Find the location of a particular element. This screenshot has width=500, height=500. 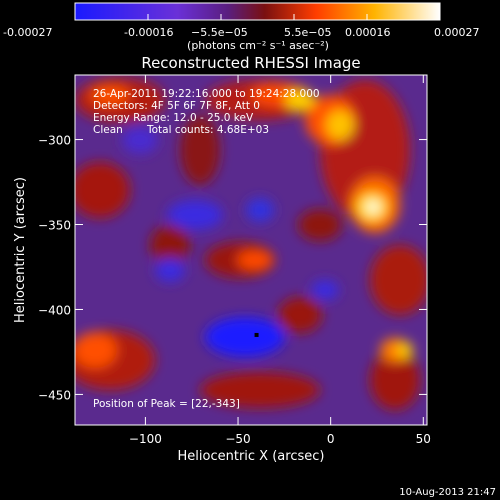

x-axis-label: Heliocentric X (arcsec) is located at coordinates (251, 456).